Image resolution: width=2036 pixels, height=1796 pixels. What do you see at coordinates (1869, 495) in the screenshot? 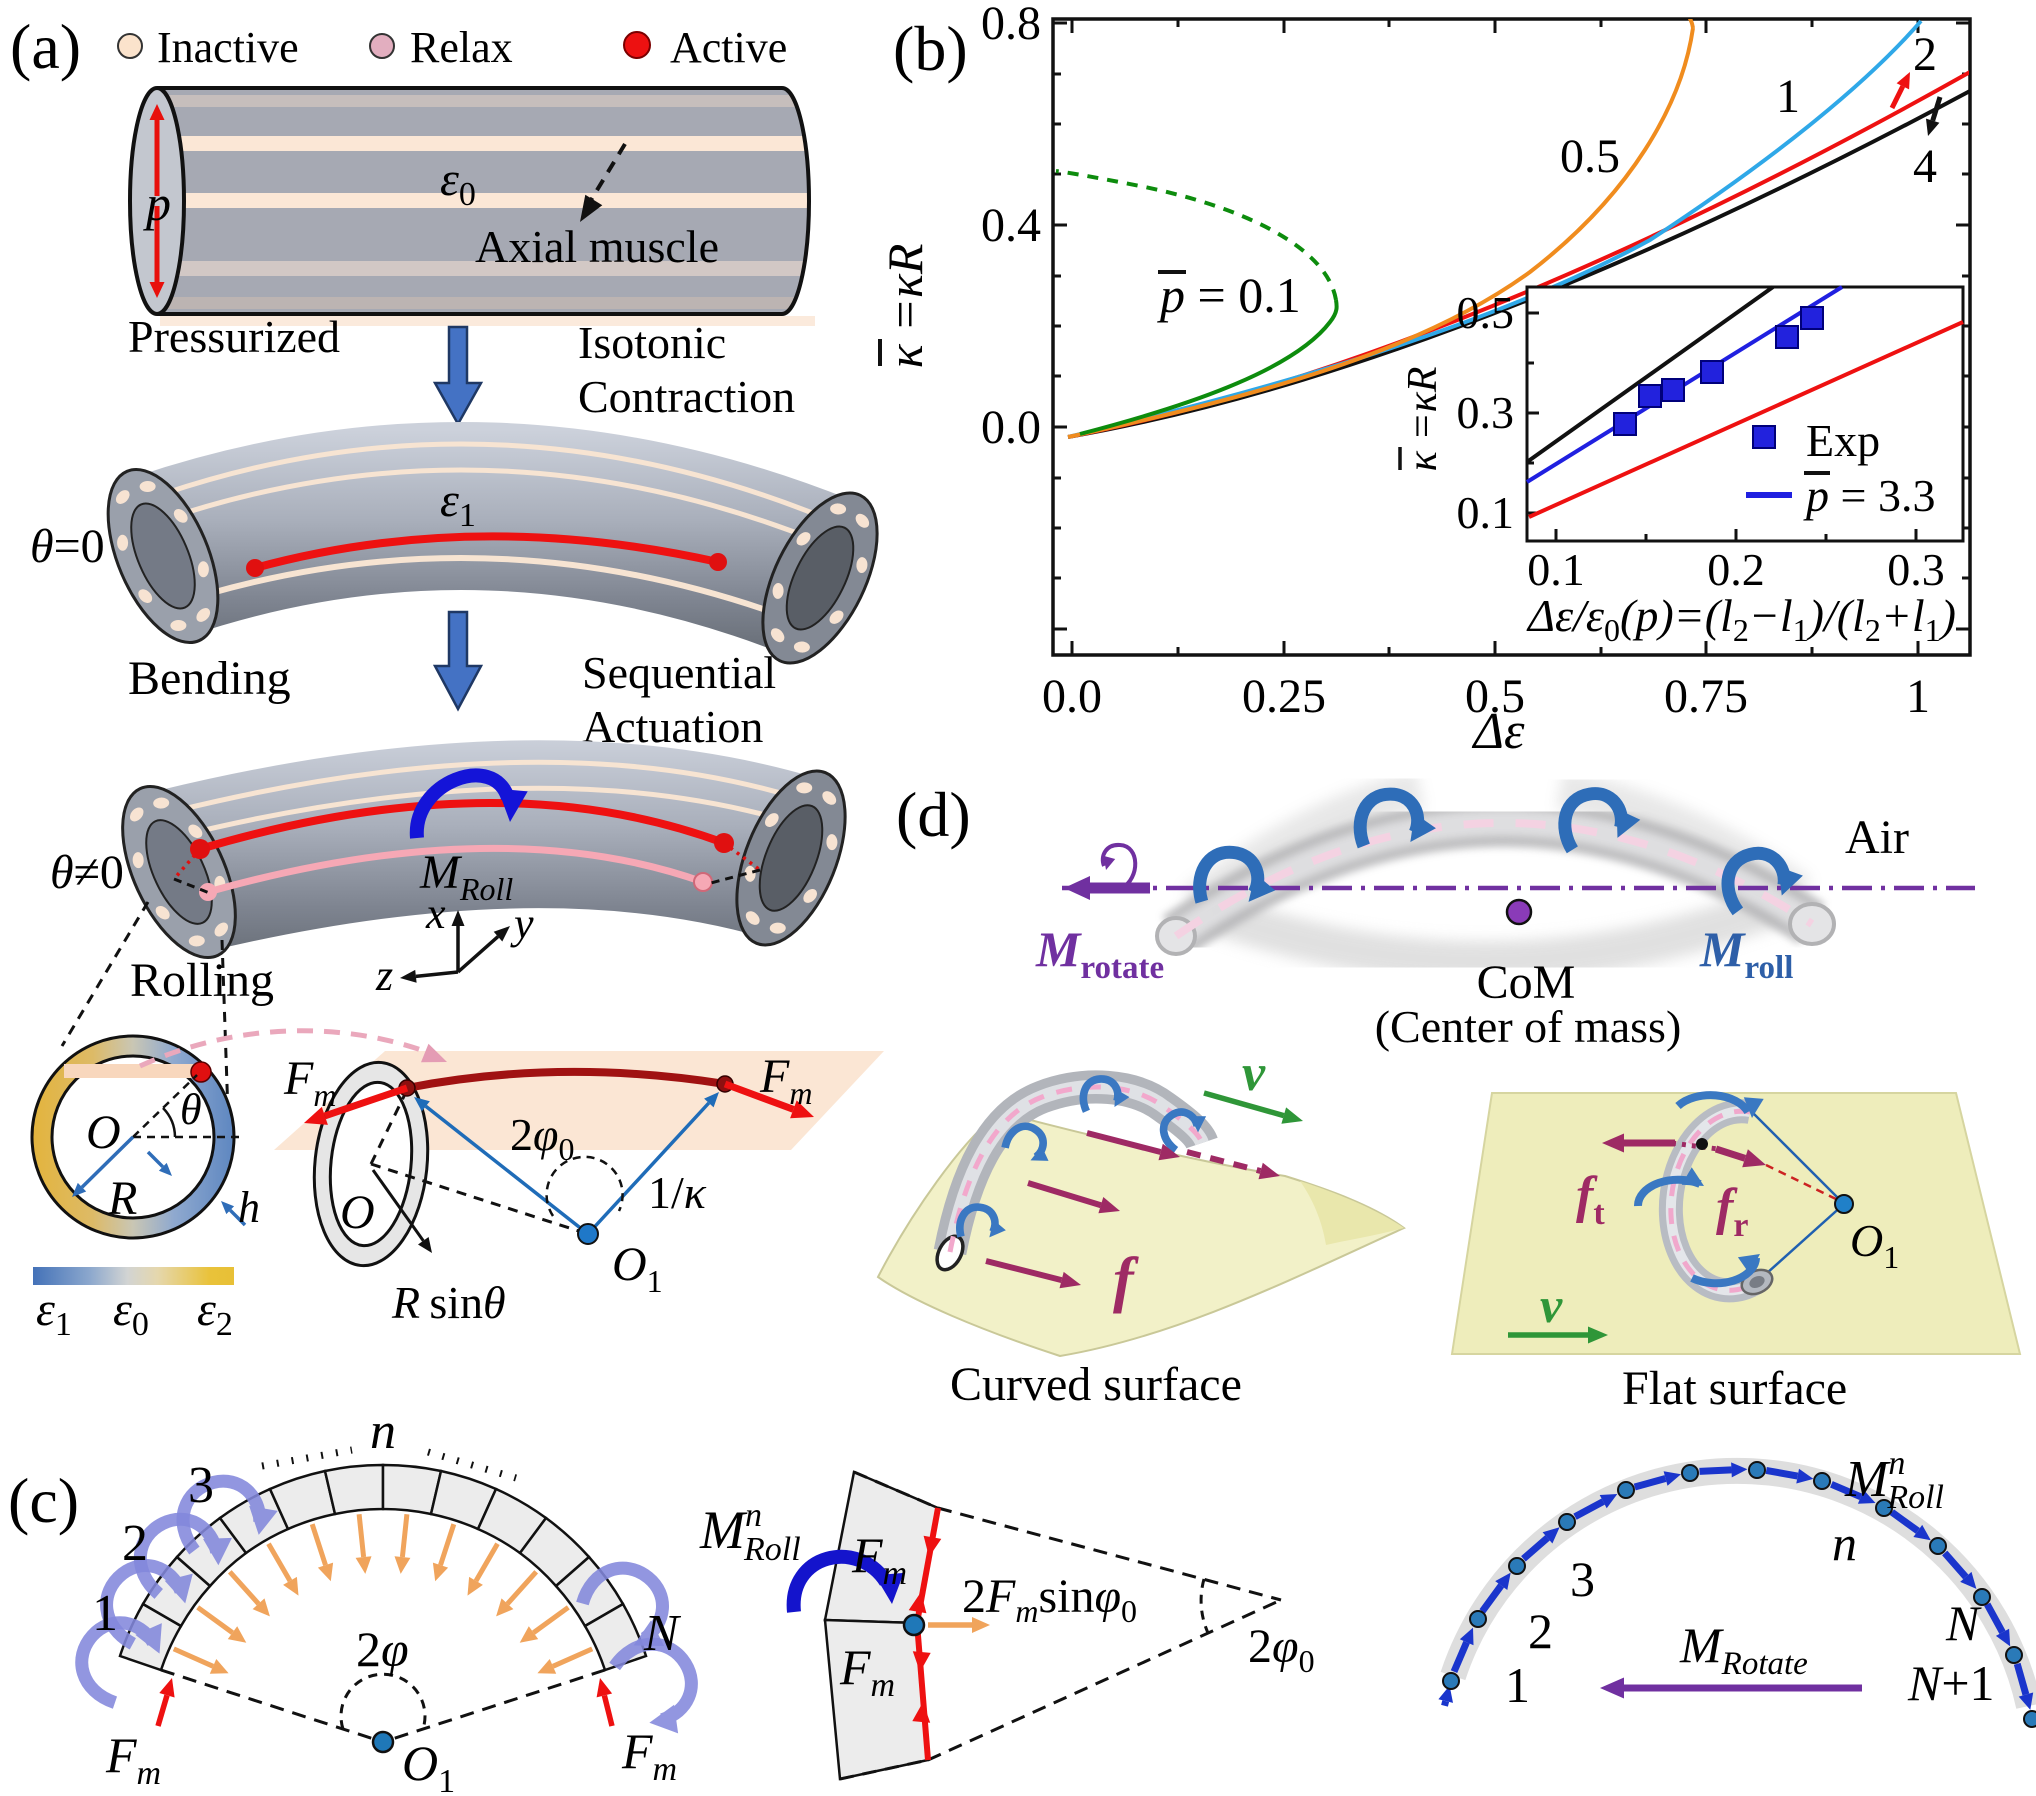
I see `svg-text: p = 3.3` at bounding box center [1869, 495].